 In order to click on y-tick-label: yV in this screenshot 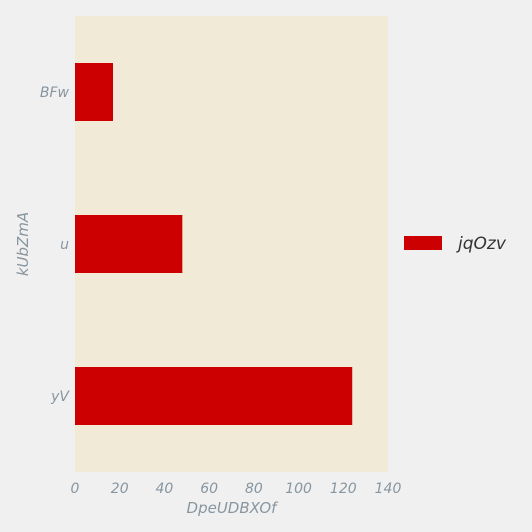, I will do `click(60, 397)`.